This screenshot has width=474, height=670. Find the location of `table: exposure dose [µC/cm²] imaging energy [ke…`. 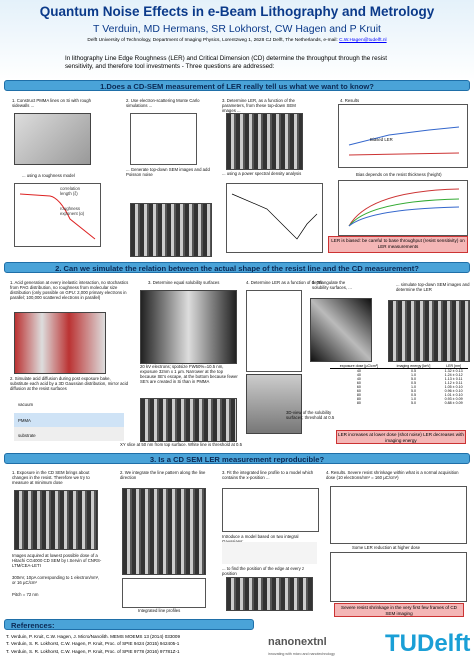

table: exposure dose [µC/cm²] imaging energy [ke… is located at coordinates (399, 384).